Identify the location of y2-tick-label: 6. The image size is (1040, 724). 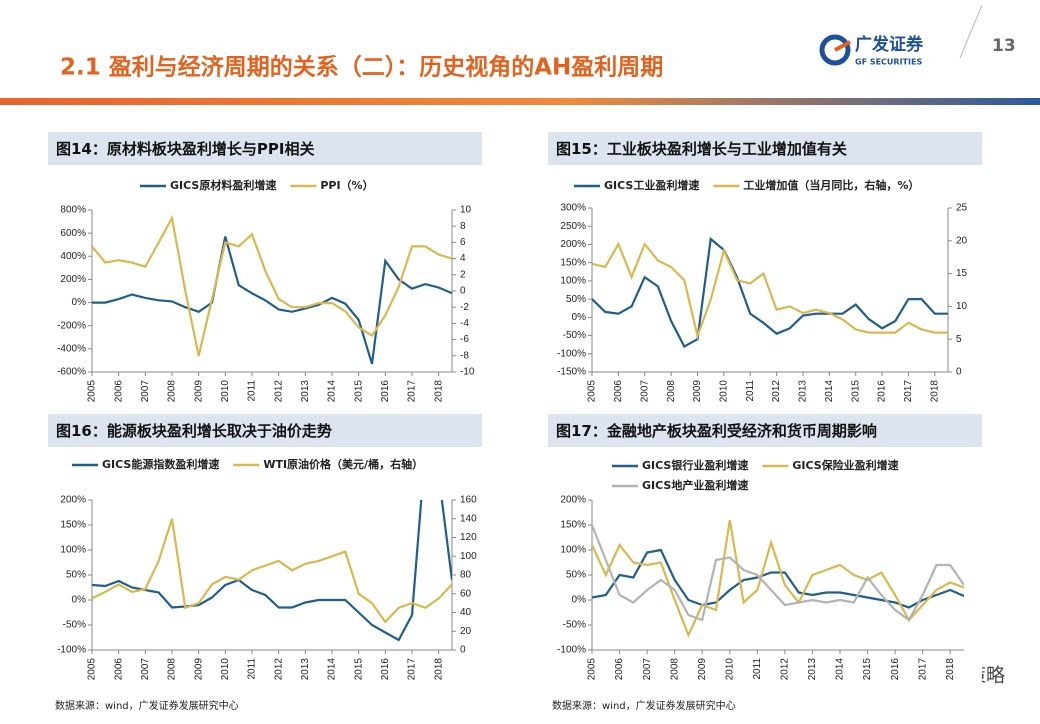
(463, 242).